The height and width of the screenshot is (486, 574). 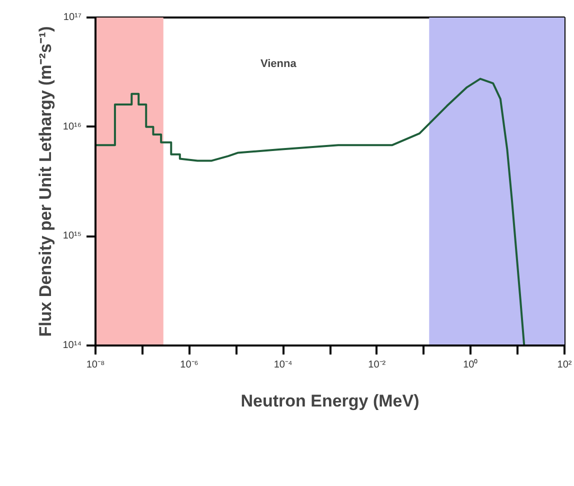 I want to click on x-tick-label: 10⁻⁸, so click(x=95, y=365).